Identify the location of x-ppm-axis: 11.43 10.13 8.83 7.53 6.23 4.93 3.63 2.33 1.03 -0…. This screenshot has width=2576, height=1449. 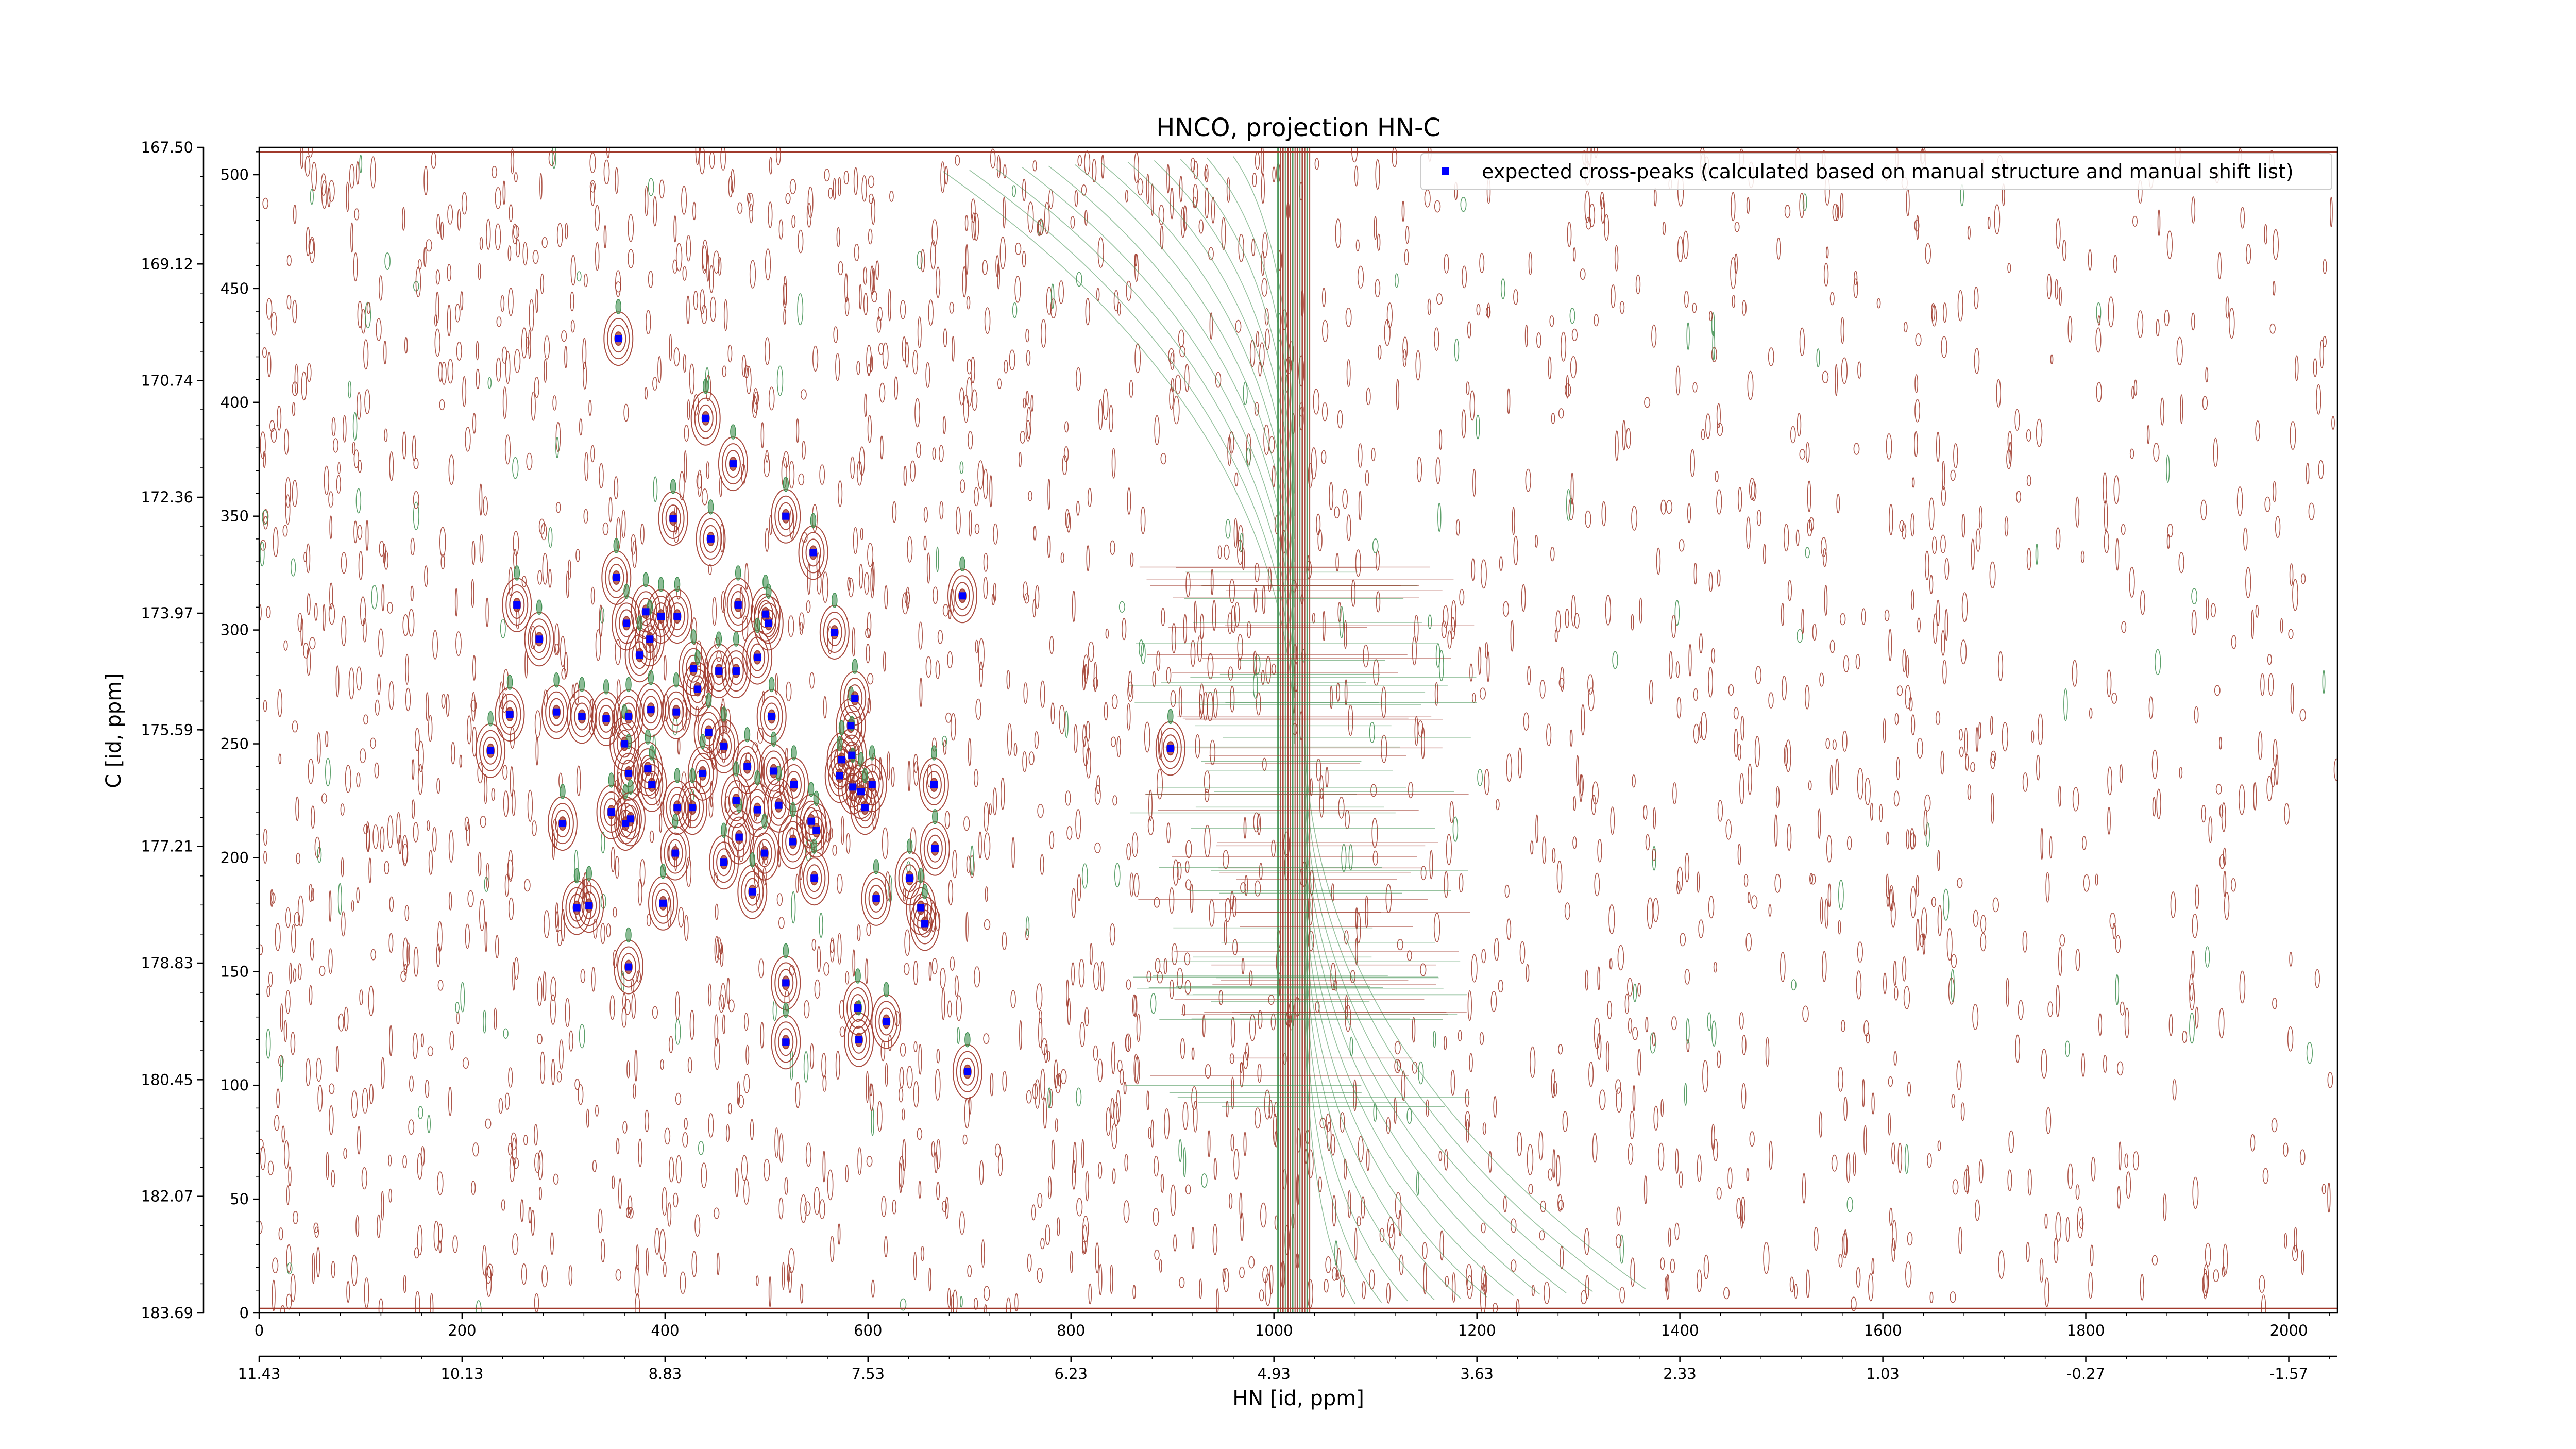
(1287, 1369).